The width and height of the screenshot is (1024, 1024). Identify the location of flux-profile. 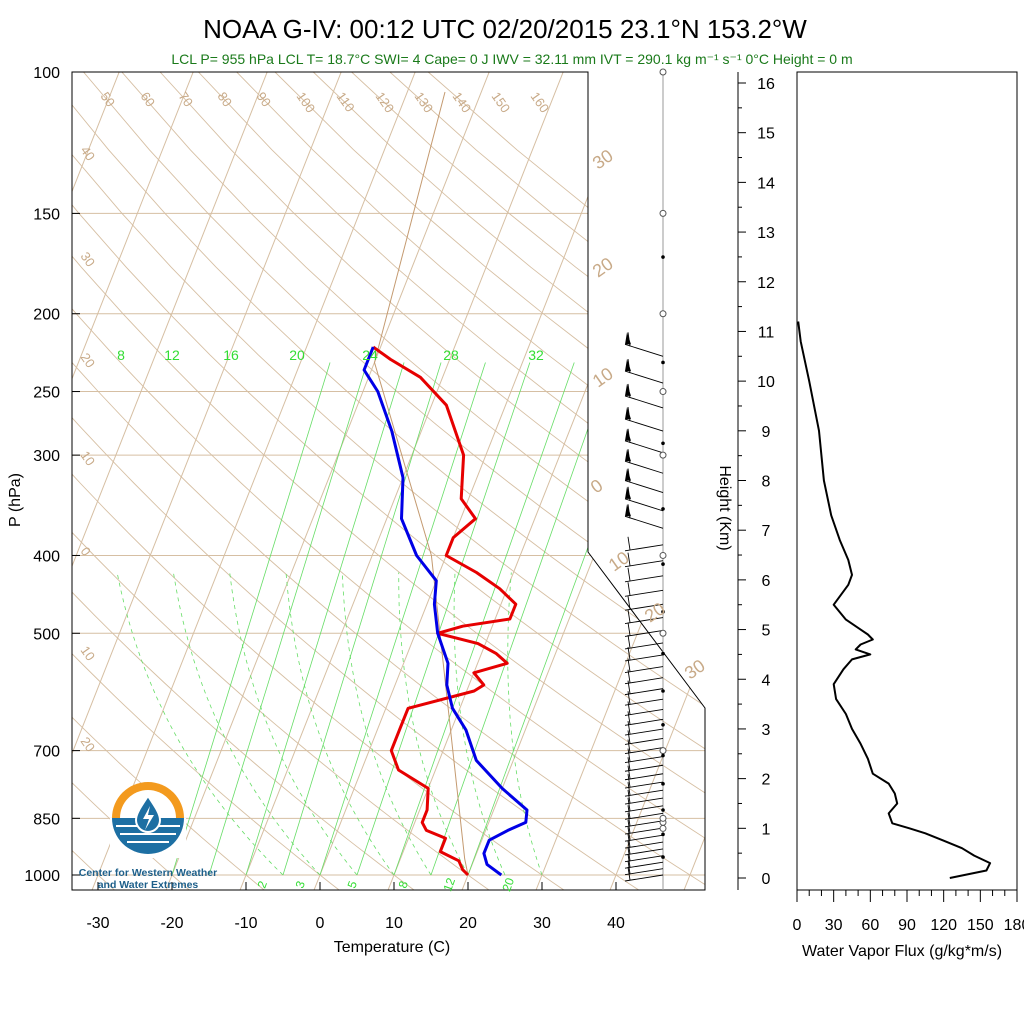
(894, 600).